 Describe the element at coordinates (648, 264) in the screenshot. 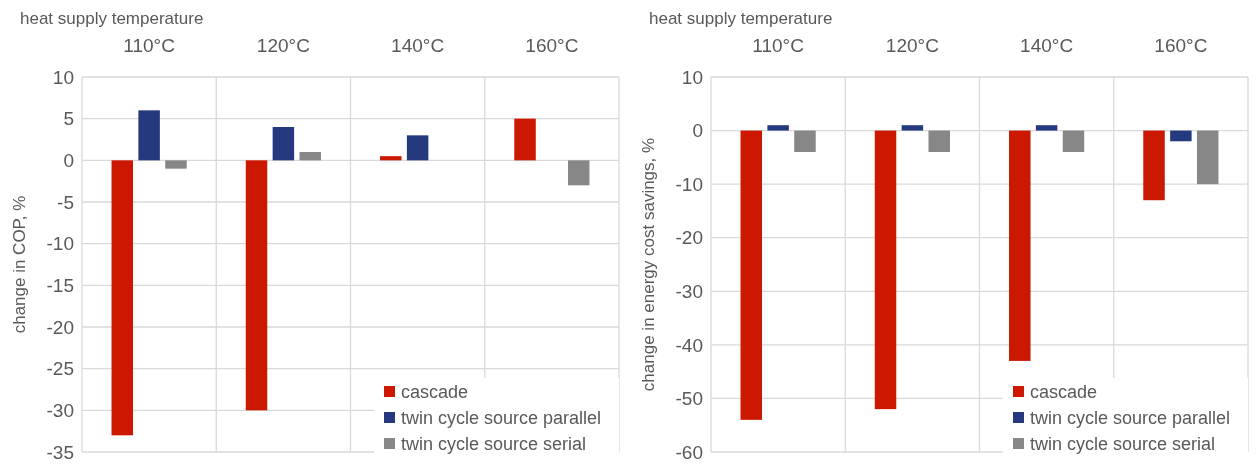

I see `y-axis-title: change in energy cost savings, %` at that location.